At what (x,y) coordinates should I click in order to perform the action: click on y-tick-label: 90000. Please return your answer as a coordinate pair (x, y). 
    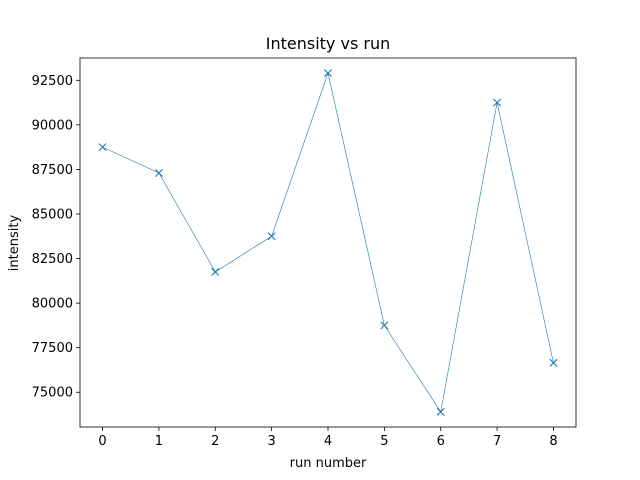
    Looking at the image, I should click on (52, 125).